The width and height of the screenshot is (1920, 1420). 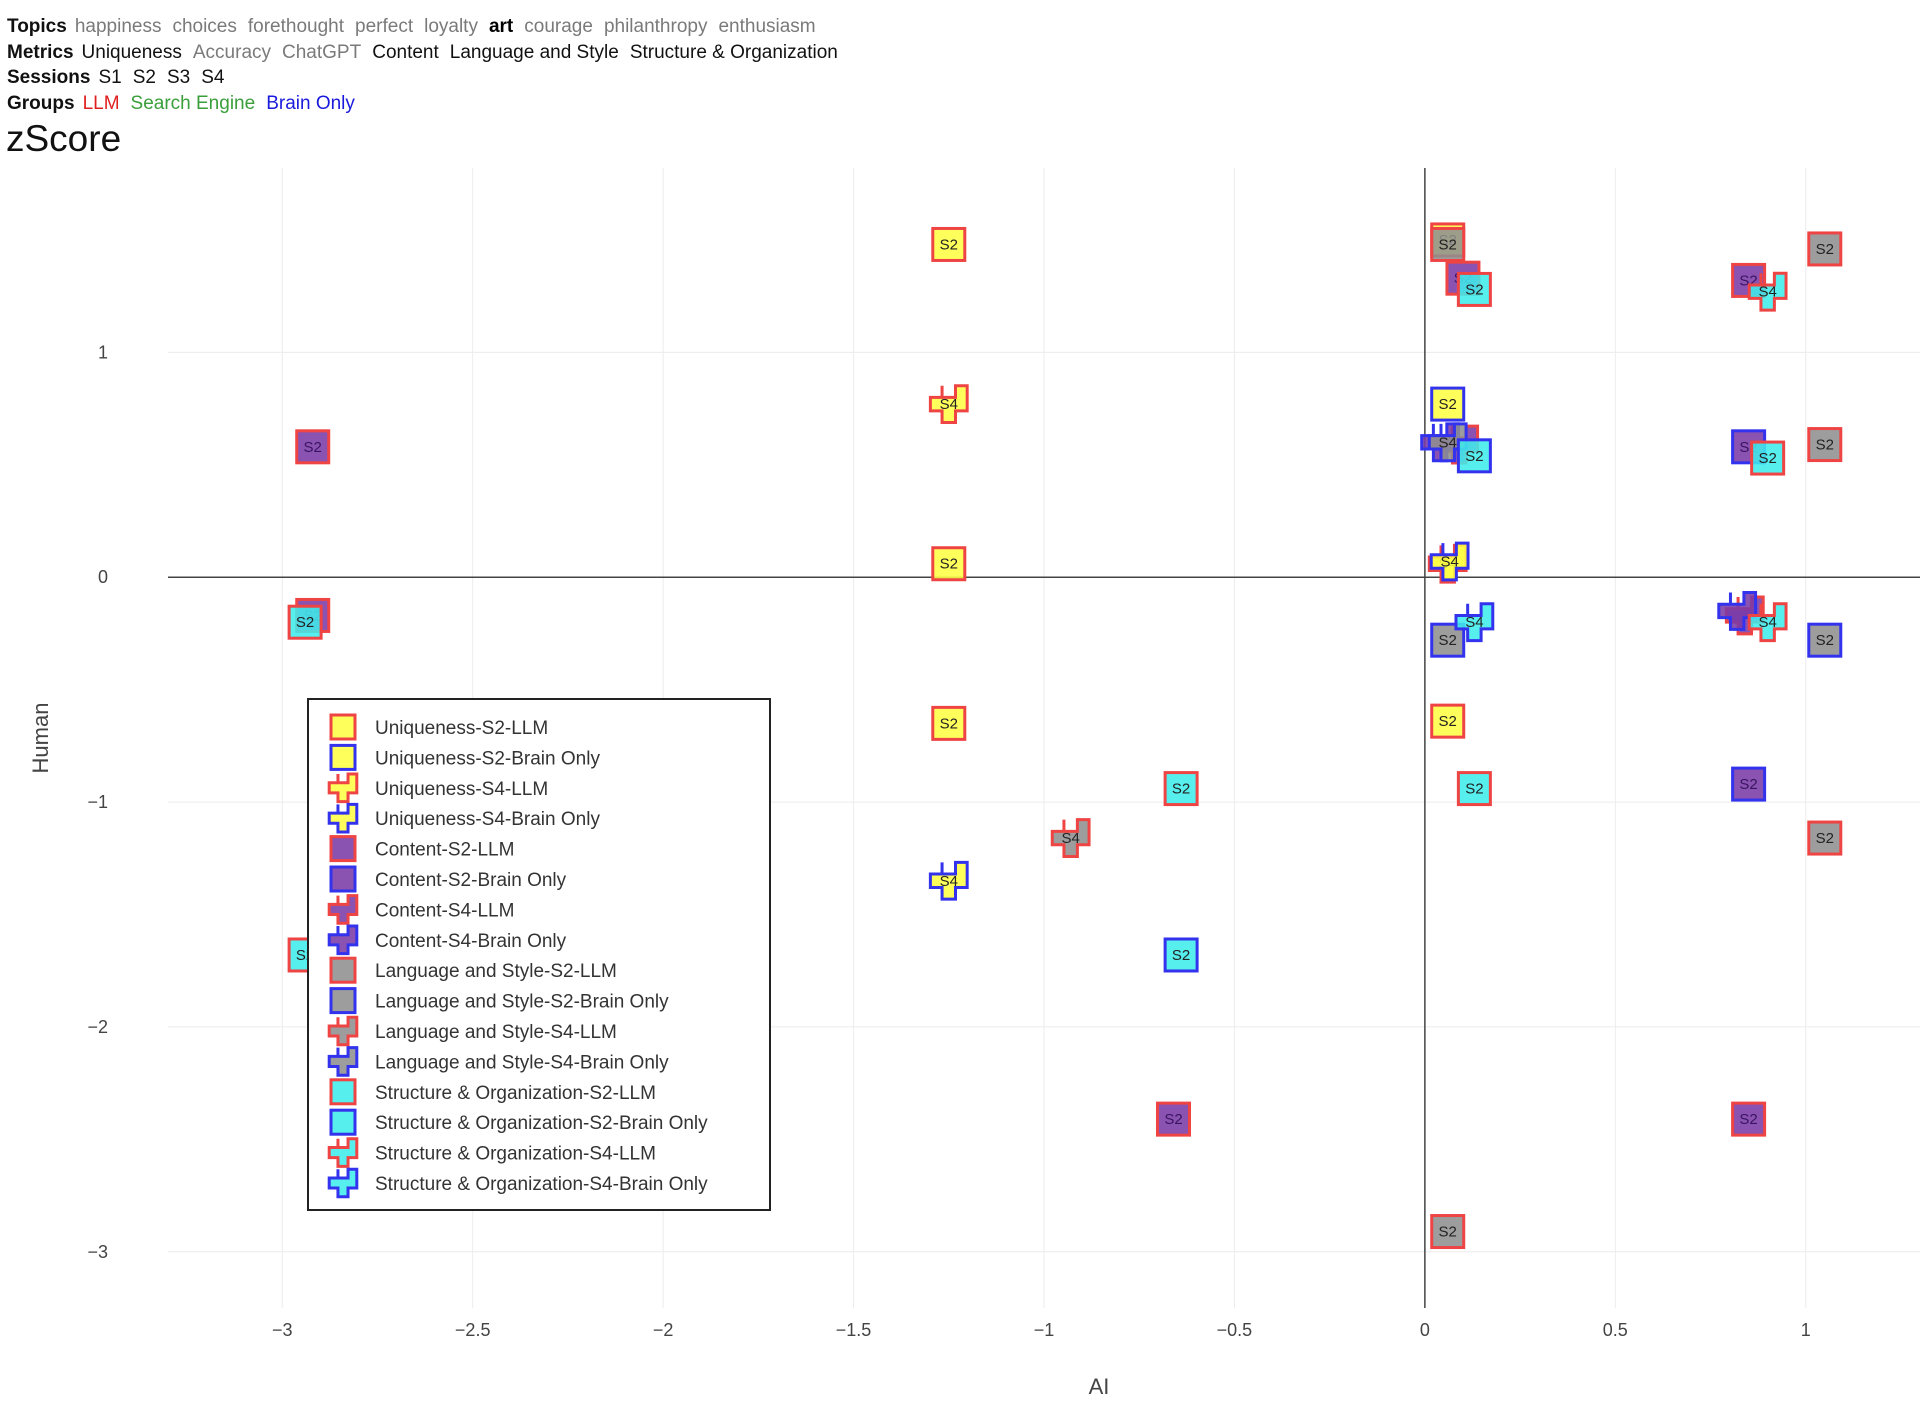 What do you see at coordinates (487, 758) in the screenshot?
I see `legend-label: Uniqueness-S2-Brain Only` at bounding box center [487, 758].